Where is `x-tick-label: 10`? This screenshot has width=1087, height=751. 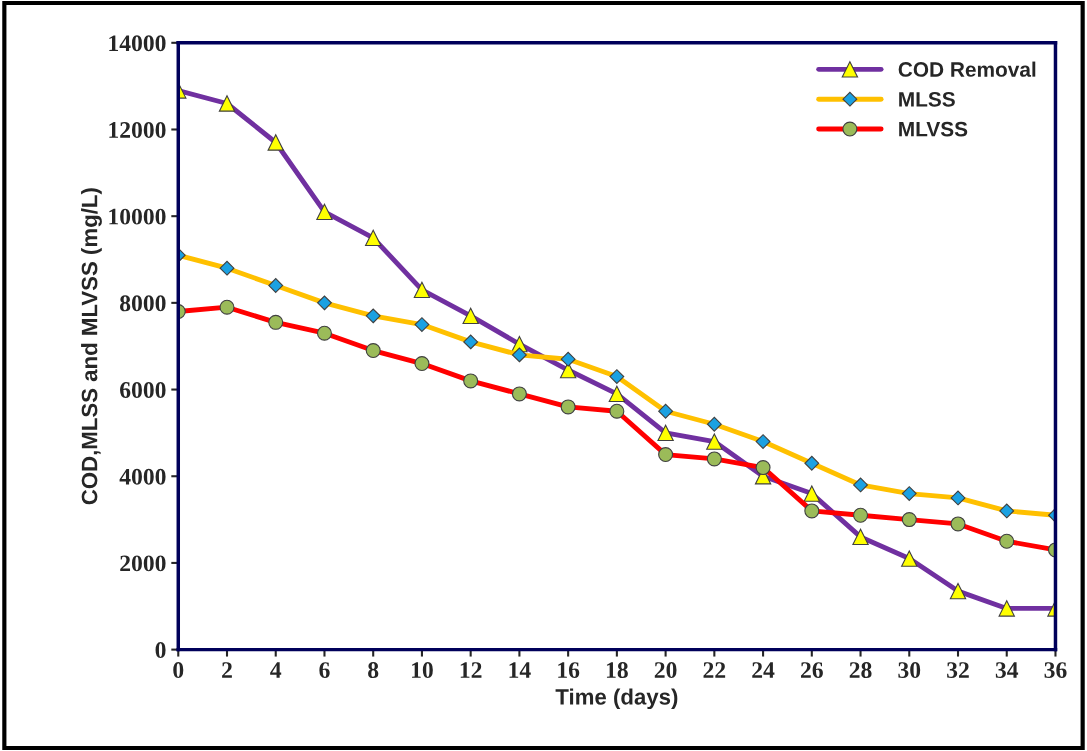 x-tick-label: 10 is located at coordinates (422, 670).